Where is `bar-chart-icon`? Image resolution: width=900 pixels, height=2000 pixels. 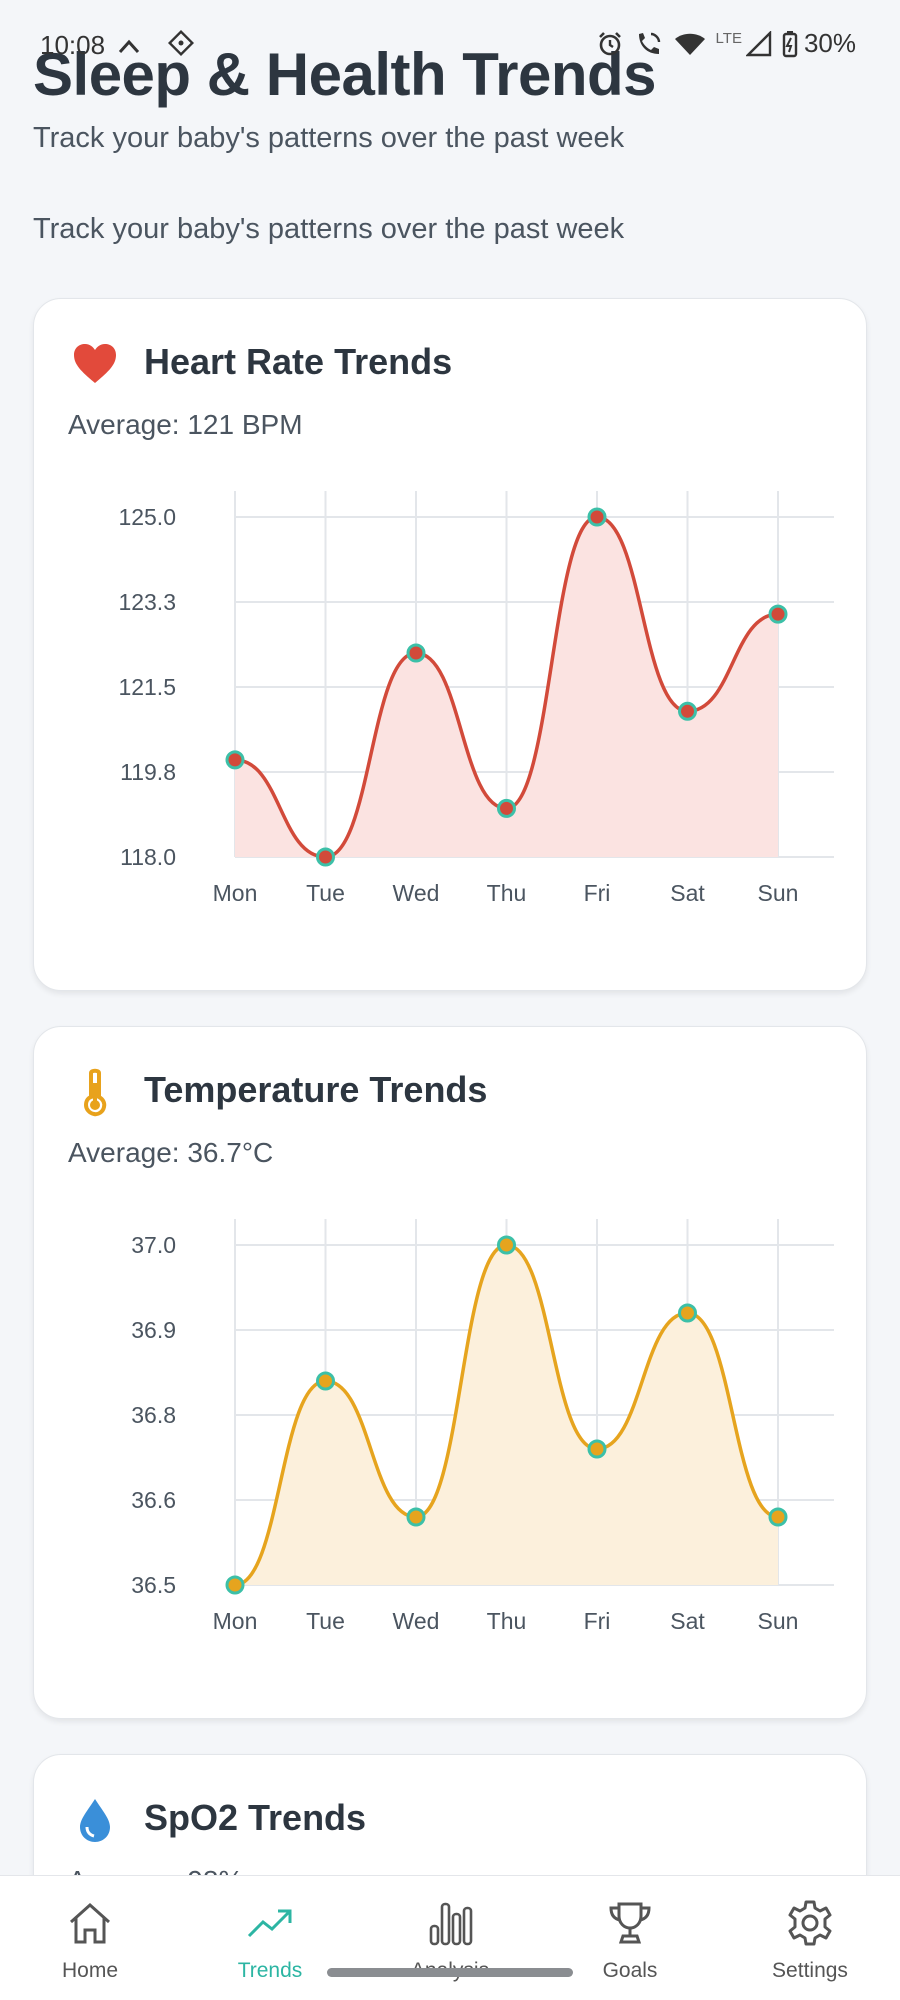 bar-chart-icon is located at coordinates (451, 1924).